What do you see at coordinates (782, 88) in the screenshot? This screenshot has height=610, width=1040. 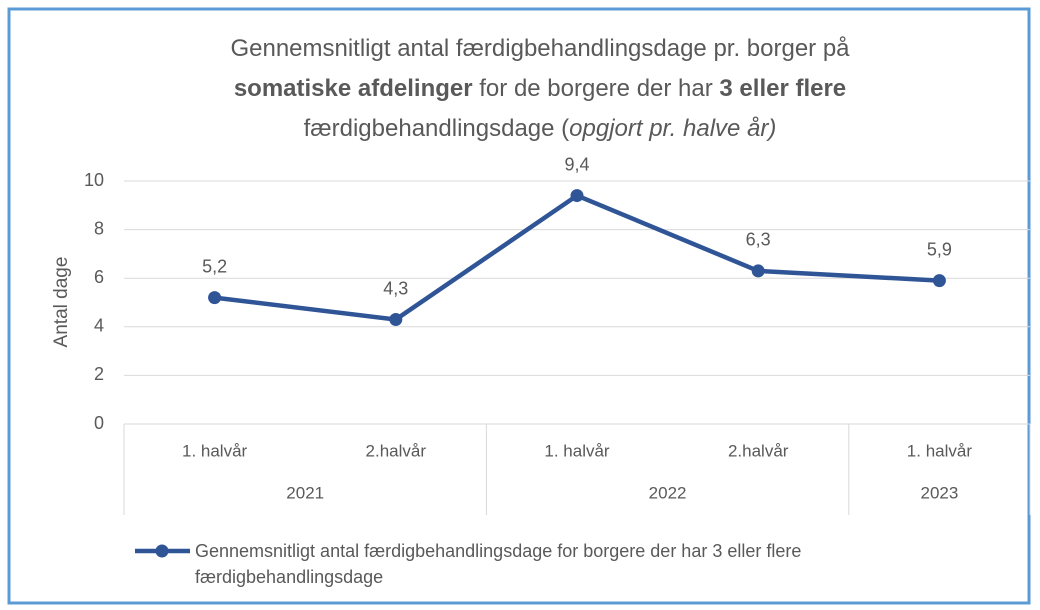 I see `title-run: 3 eller flere` at bounding box center [782, 88].